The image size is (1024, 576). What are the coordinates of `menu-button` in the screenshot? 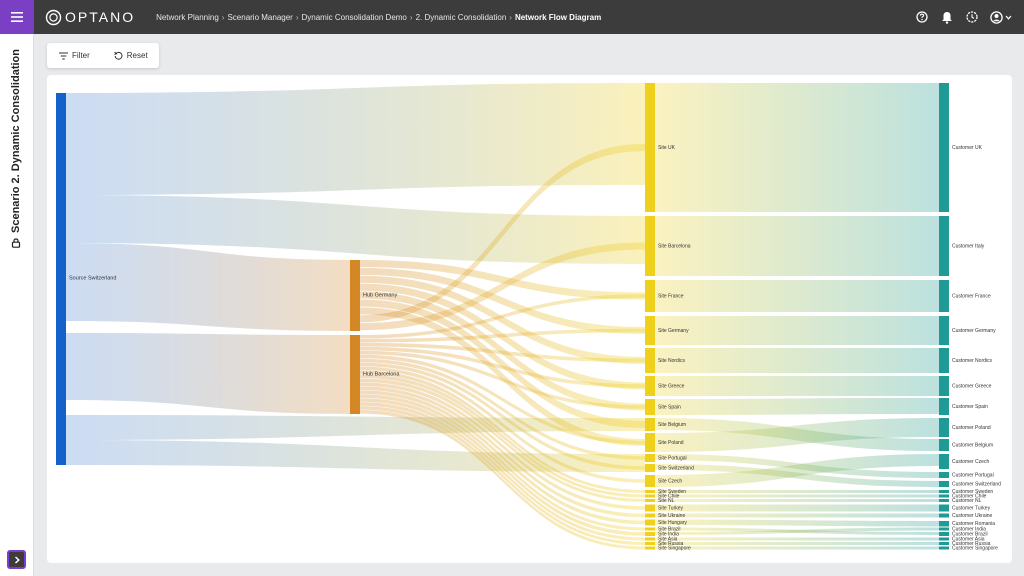 It's located at (17, 17).